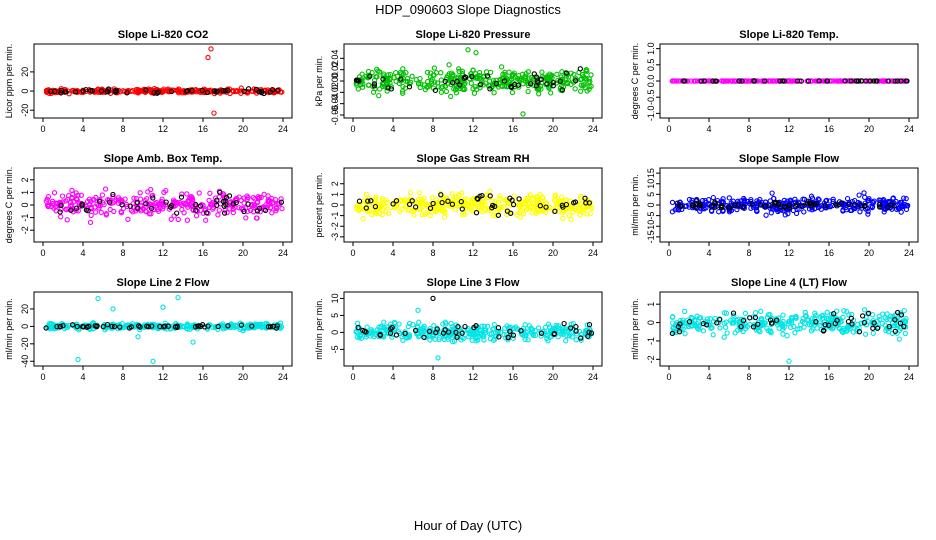 The height and width of the screenshot is (540, 936). Describe the element at coordinates (319, 204) in the screenshot. I see `y-axis-label: percent per min.` at that location.